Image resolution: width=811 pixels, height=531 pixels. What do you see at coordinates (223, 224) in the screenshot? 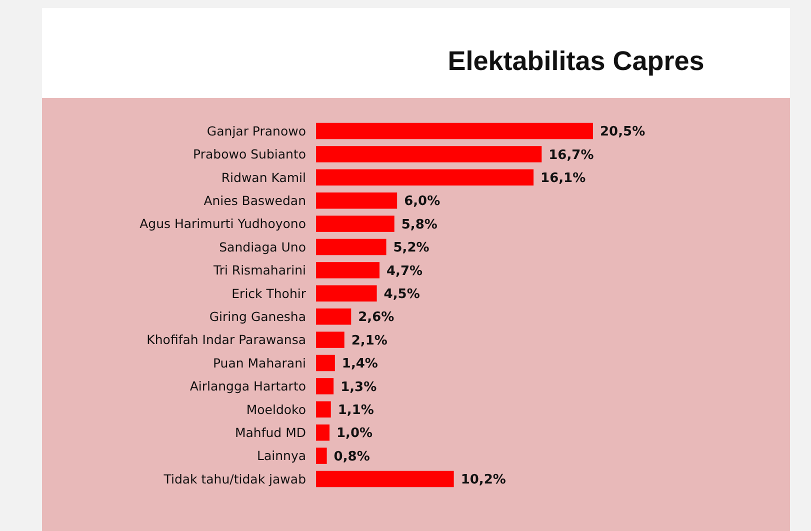
I see `y-tick-label: Agus Harimurti Yudhoyono` at bounding box center [223, 224].